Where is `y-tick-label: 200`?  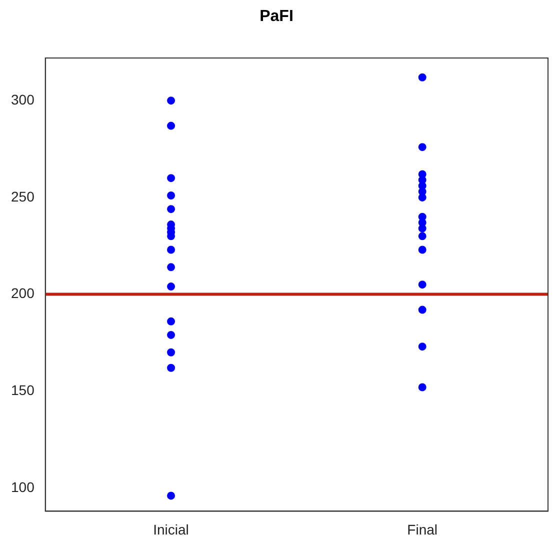
y-tick-label: 200 is located at coordinates (23, 293).